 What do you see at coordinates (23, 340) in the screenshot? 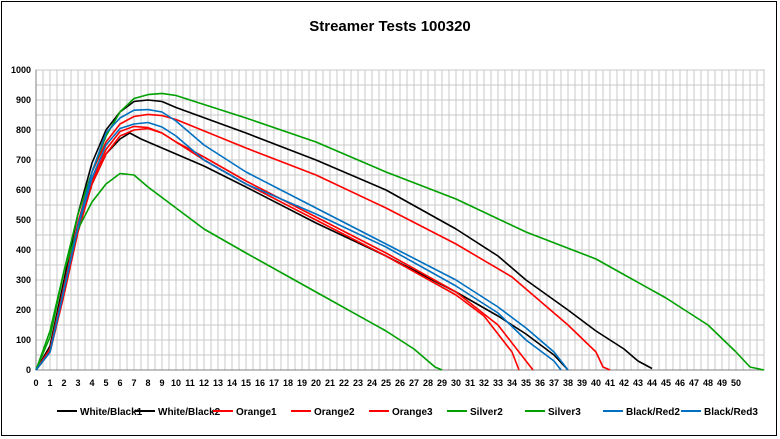
I see `y-tick-label: 100` at bounding box center [23, 340].